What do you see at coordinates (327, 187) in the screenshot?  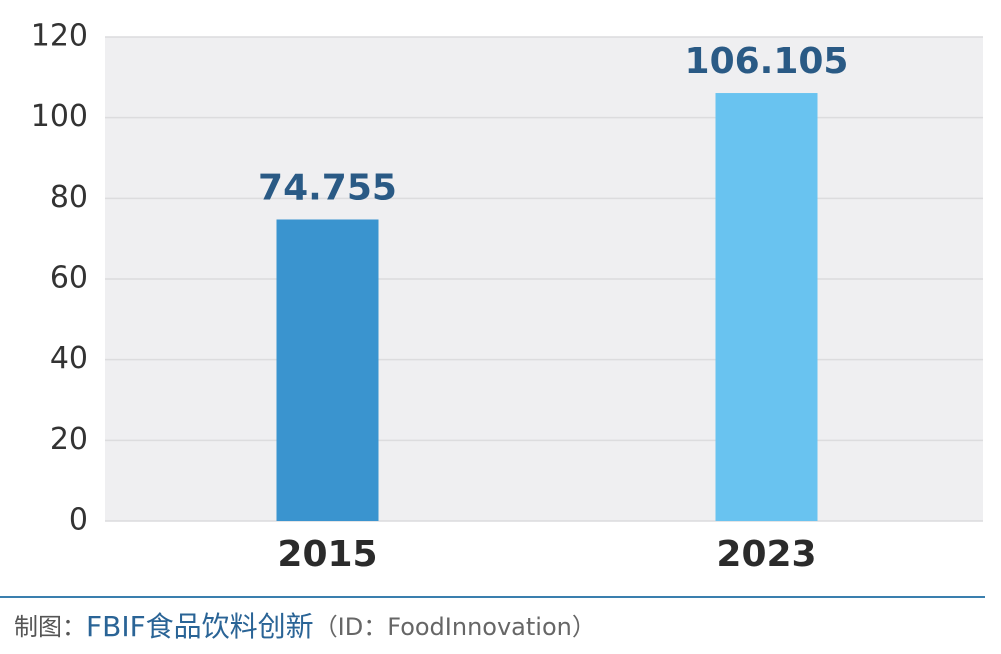 I see `value-label: 74.755` at bounding box center [327, 187].